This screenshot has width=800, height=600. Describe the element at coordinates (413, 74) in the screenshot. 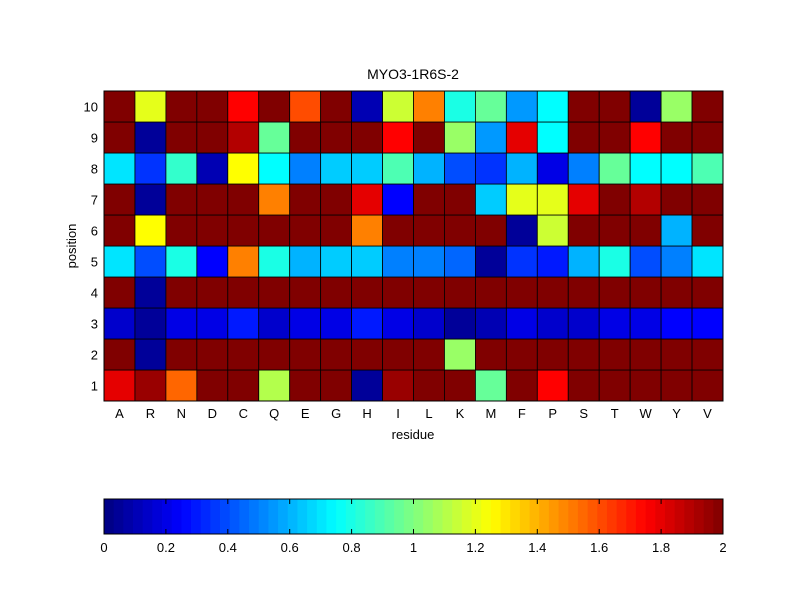

I see `chart-title: MYO3-1R6S-2` at that location.